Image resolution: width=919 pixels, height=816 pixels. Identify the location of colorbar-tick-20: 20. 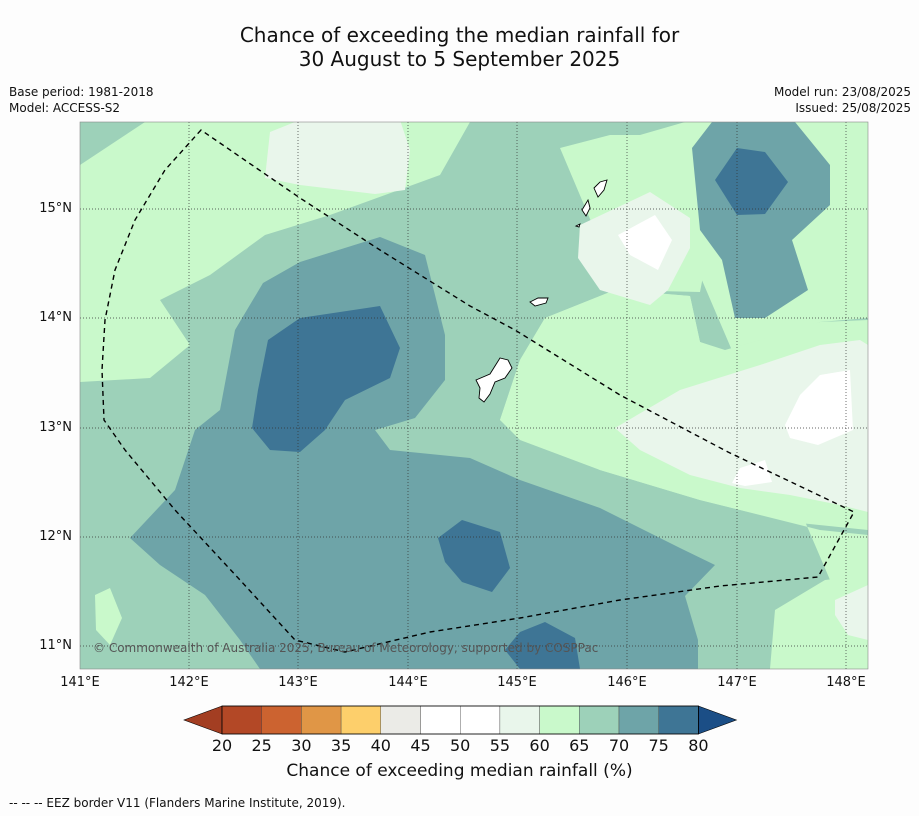
(222, 745).